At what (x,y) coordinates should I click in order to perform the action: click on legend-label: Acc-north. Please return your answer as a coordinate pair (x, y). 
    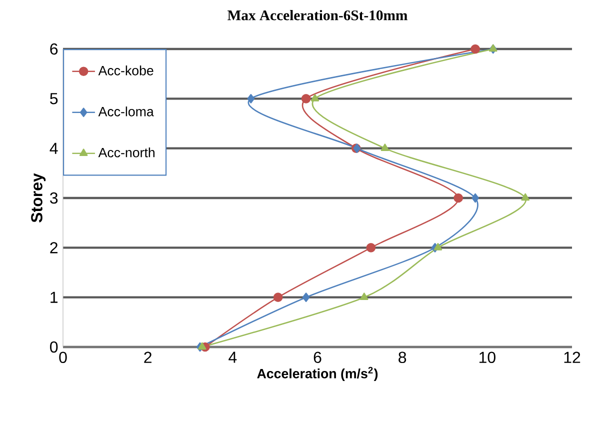
    Looking at the image, I should click on (126, 153).